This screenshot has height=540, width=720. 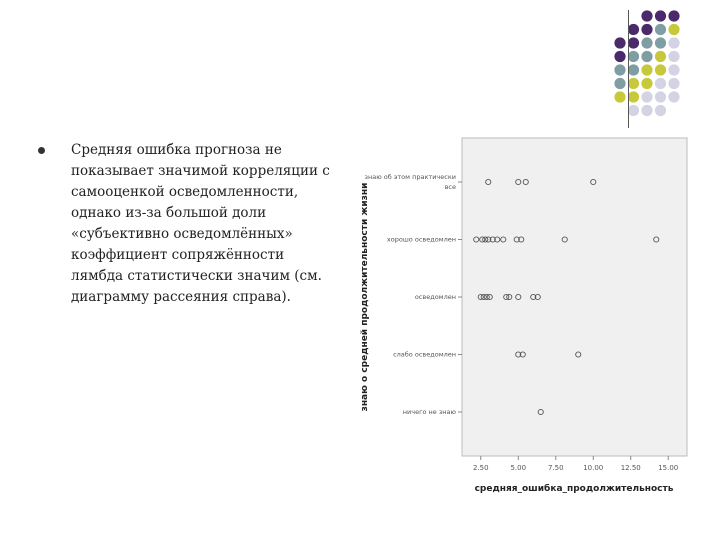 What do you see at coordinates (450, 187) in the screenshot?
I see `y-tick-label: все` at bounding box center [450, 187].